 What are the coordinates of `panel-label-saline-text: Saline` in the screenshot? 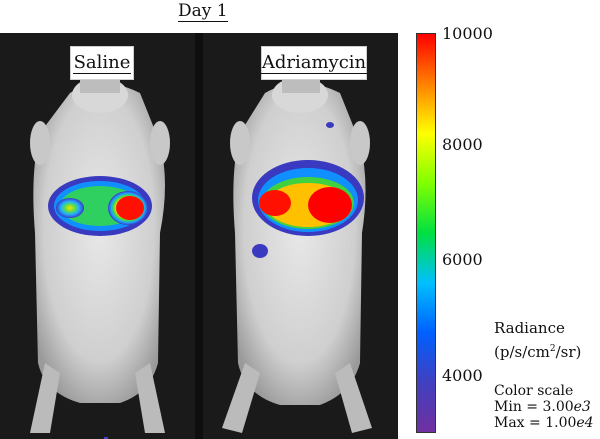 It's located at (102, 62).